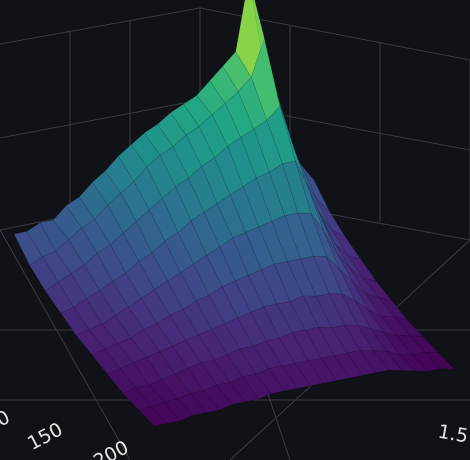 The width and height of the screenshot is (470, 460). What do you see at coordinates (235, 433) in the screenshot?
I see `axis-ticks: 0 150 200 1.5` at bounding box center [235, 433].